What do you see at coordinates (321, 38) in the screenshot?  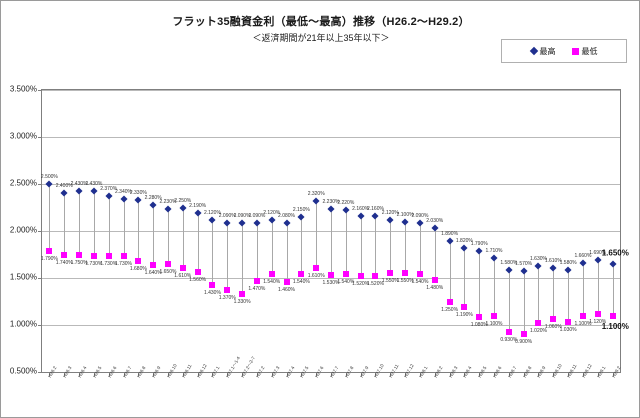 I see `chart-subtitle: ＜返済期間が21年以上35年以下＞` at bounding box center [321, 38].